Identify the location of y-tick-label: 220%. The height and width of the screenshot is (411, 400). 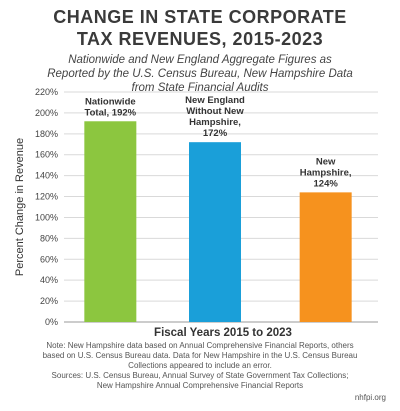
(46, 92).